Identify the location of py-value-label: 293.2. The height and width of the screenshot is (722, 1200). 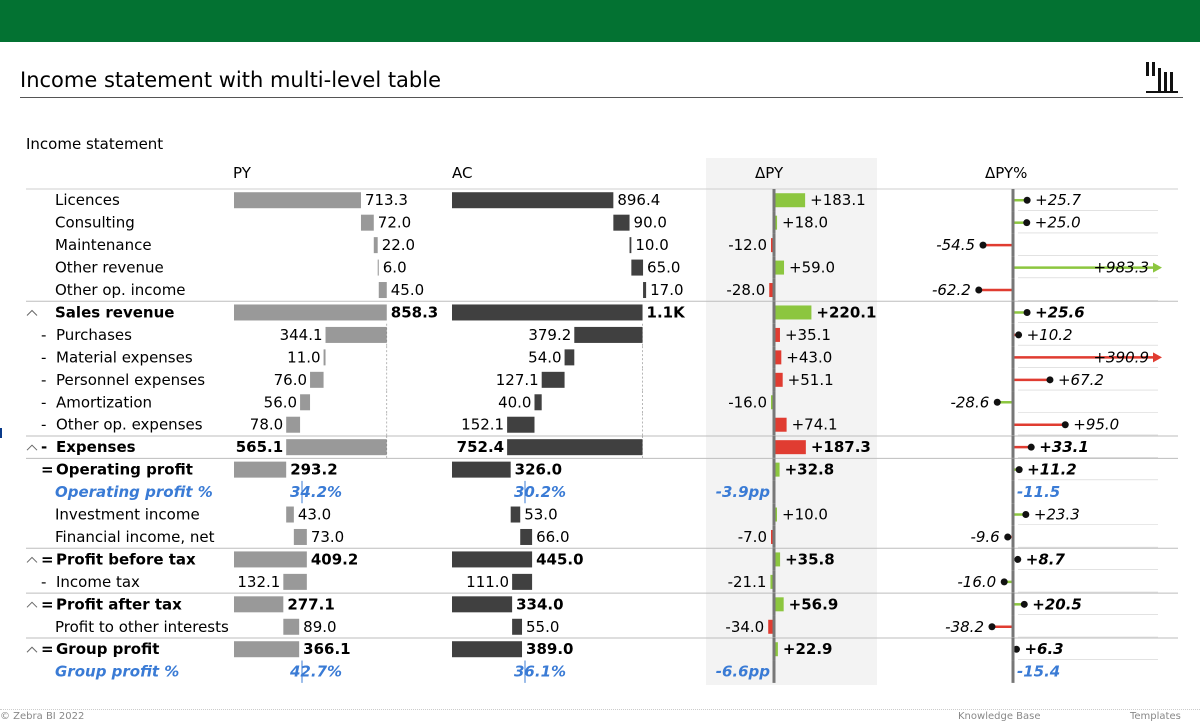
(313, 470).